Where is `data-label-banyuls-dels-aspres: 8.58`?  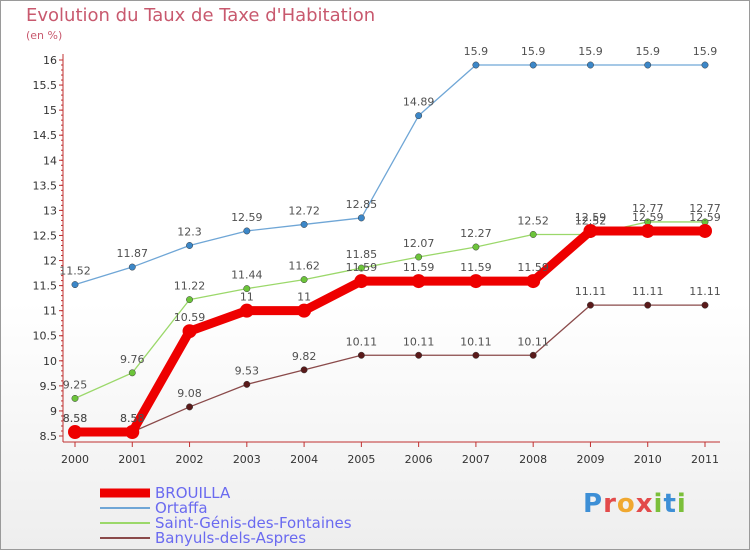 data-label-banyuls-dels-aspres: 8.58 is located at coordinates (132, 418).